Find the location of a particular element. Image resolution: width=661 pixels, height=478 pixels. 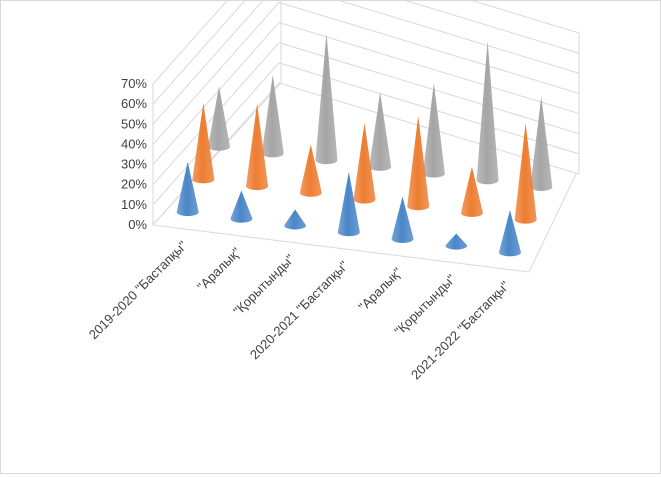

y-tick-label: 20% is located at coordinates (134, 184).